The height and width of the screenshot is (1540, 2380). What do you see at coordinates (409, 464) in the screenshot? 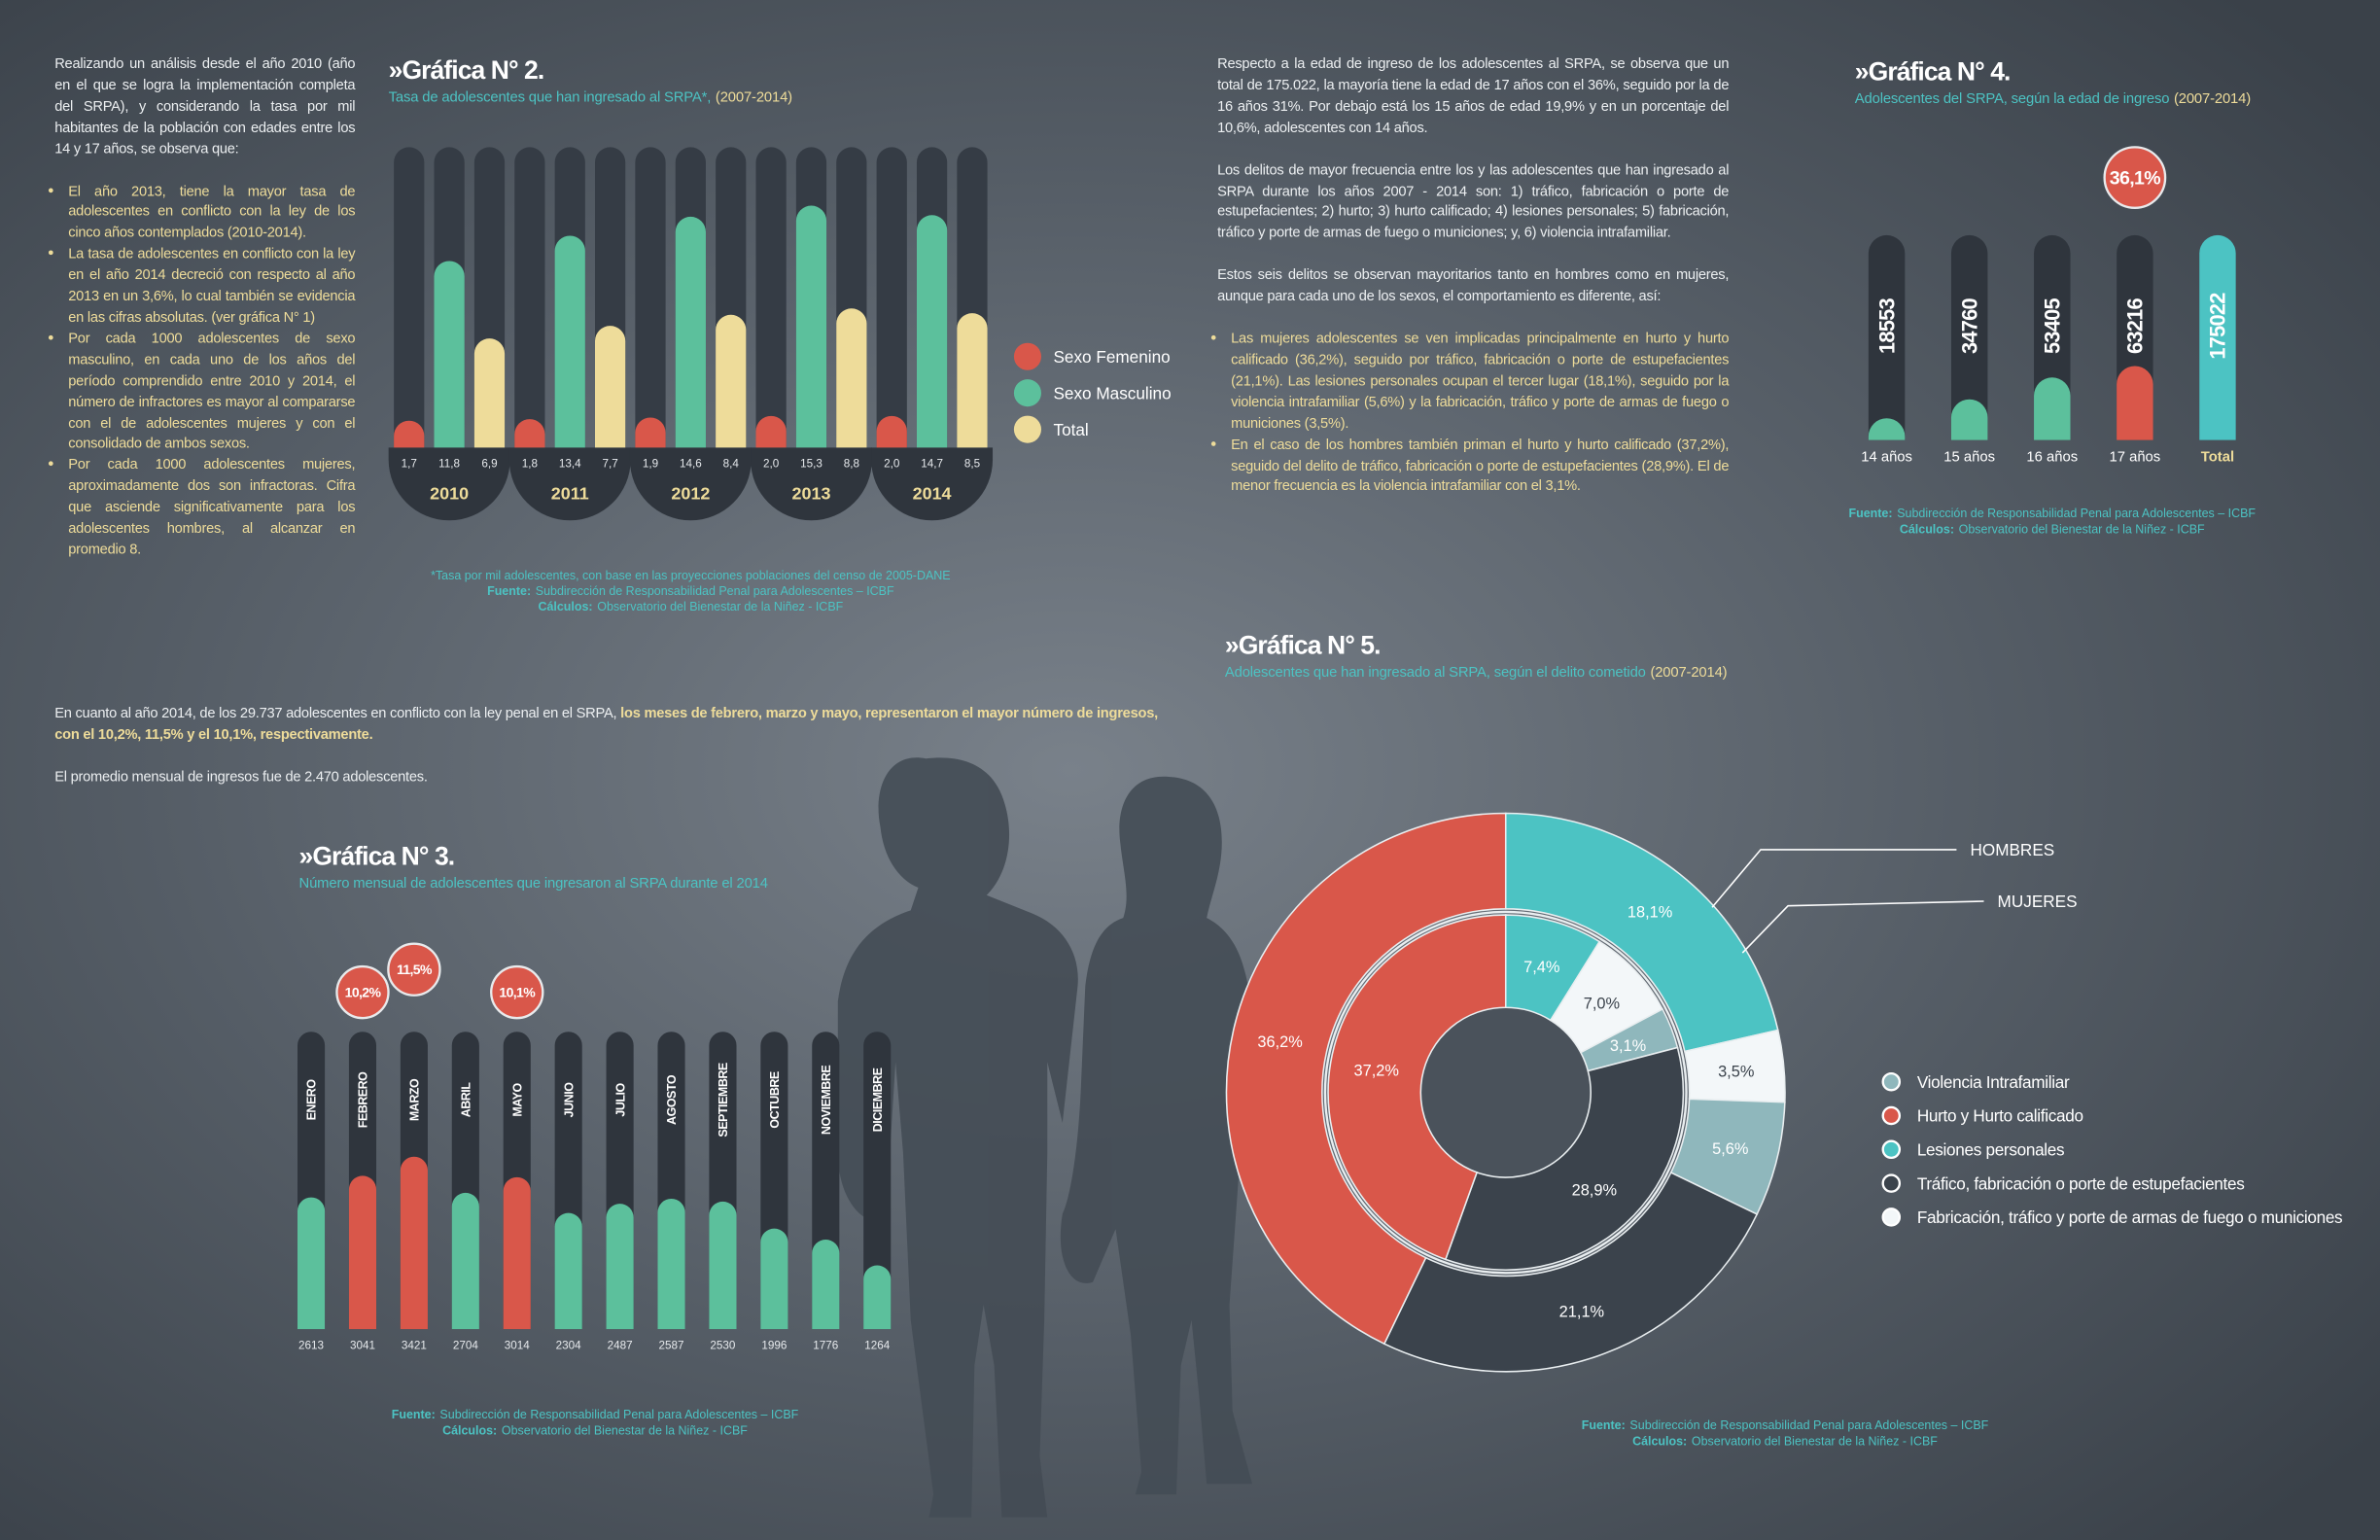
I see `value-label: 1,7` at bounding box center [409, 464].